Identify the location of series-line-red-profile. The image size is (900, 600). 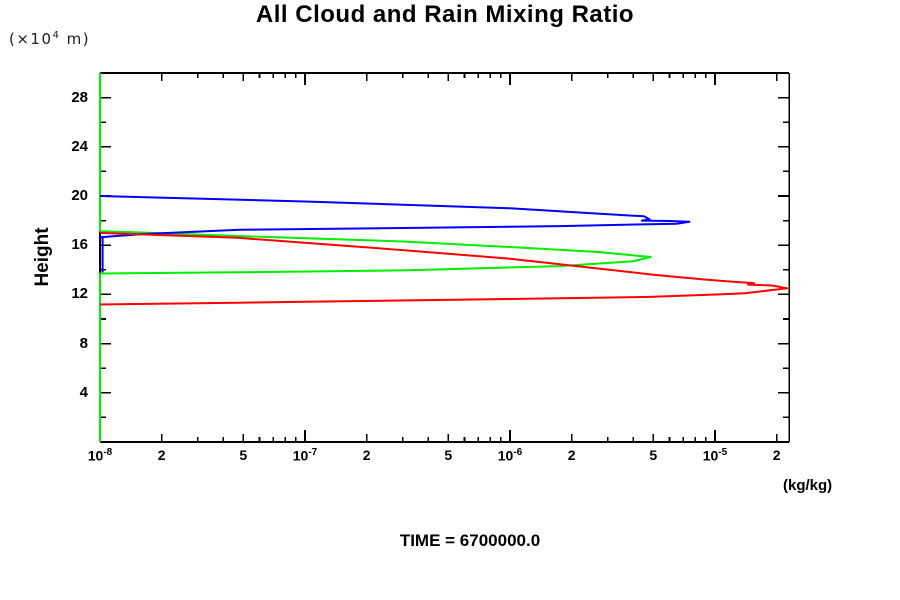
(444, 268).